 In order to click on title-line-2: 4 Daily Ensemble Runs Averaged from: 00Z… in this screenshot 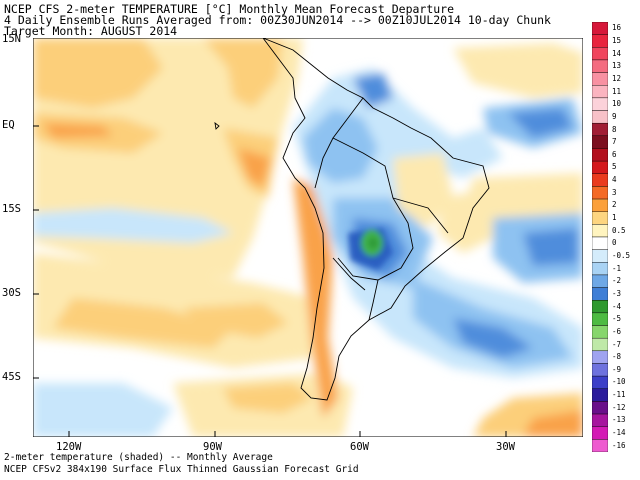, I will do `click(277, 20)`.